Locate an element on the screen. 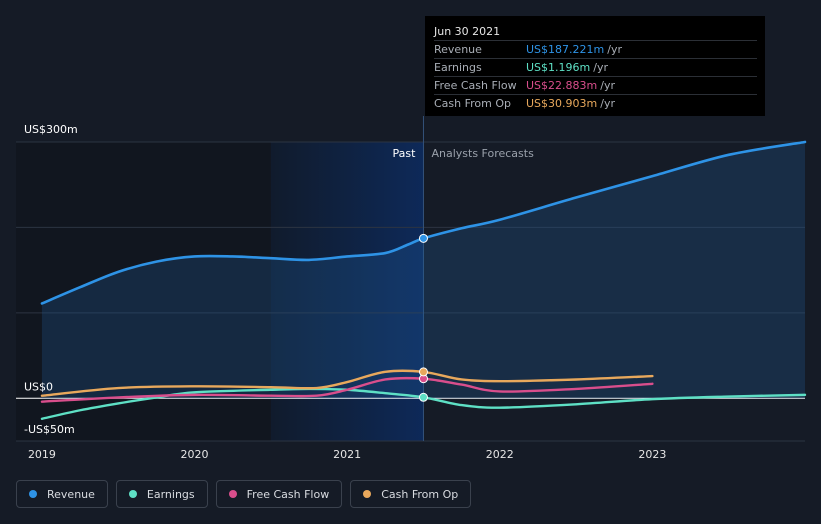 The image size is (821, 524). tooltip-row-free-cash-flow: Free Cash Flow US$22.883m /yr is located at coordinates (595, 85).